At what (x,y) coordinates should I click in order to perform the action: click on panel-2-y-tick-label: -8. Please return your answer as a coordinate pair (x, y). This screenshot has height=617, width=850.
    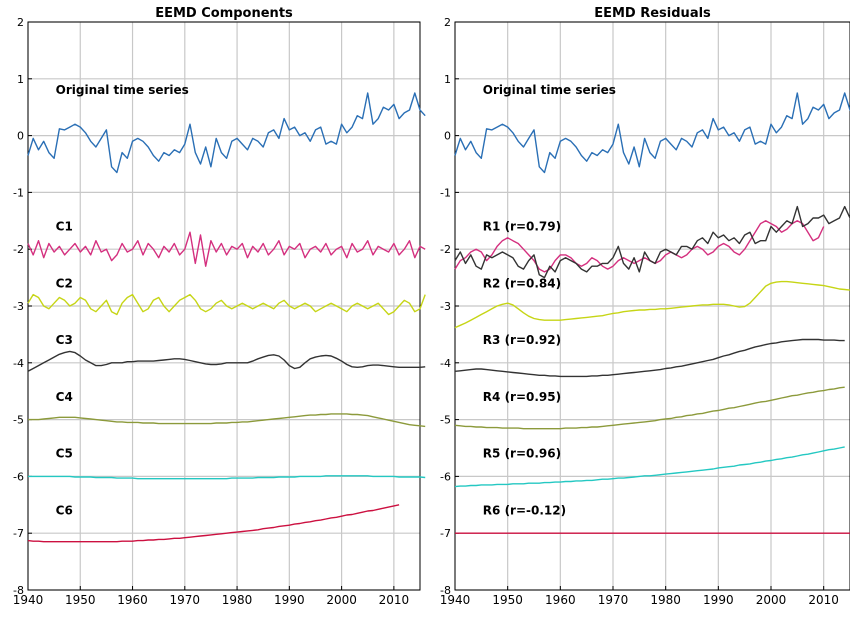
    Looking at the image, I should click on (445, 590).